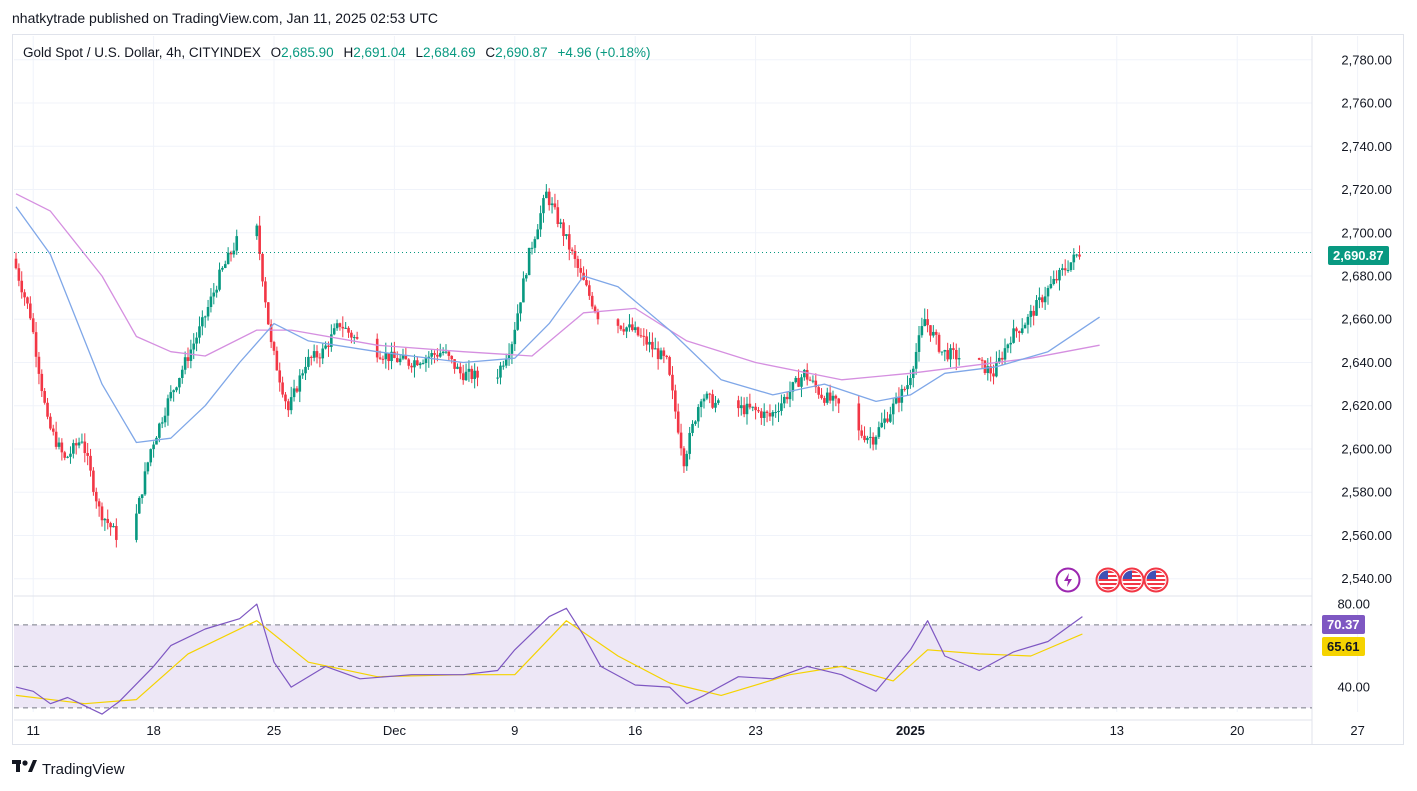  I want to click on low-value: 2,684.69, so click(449, 52).